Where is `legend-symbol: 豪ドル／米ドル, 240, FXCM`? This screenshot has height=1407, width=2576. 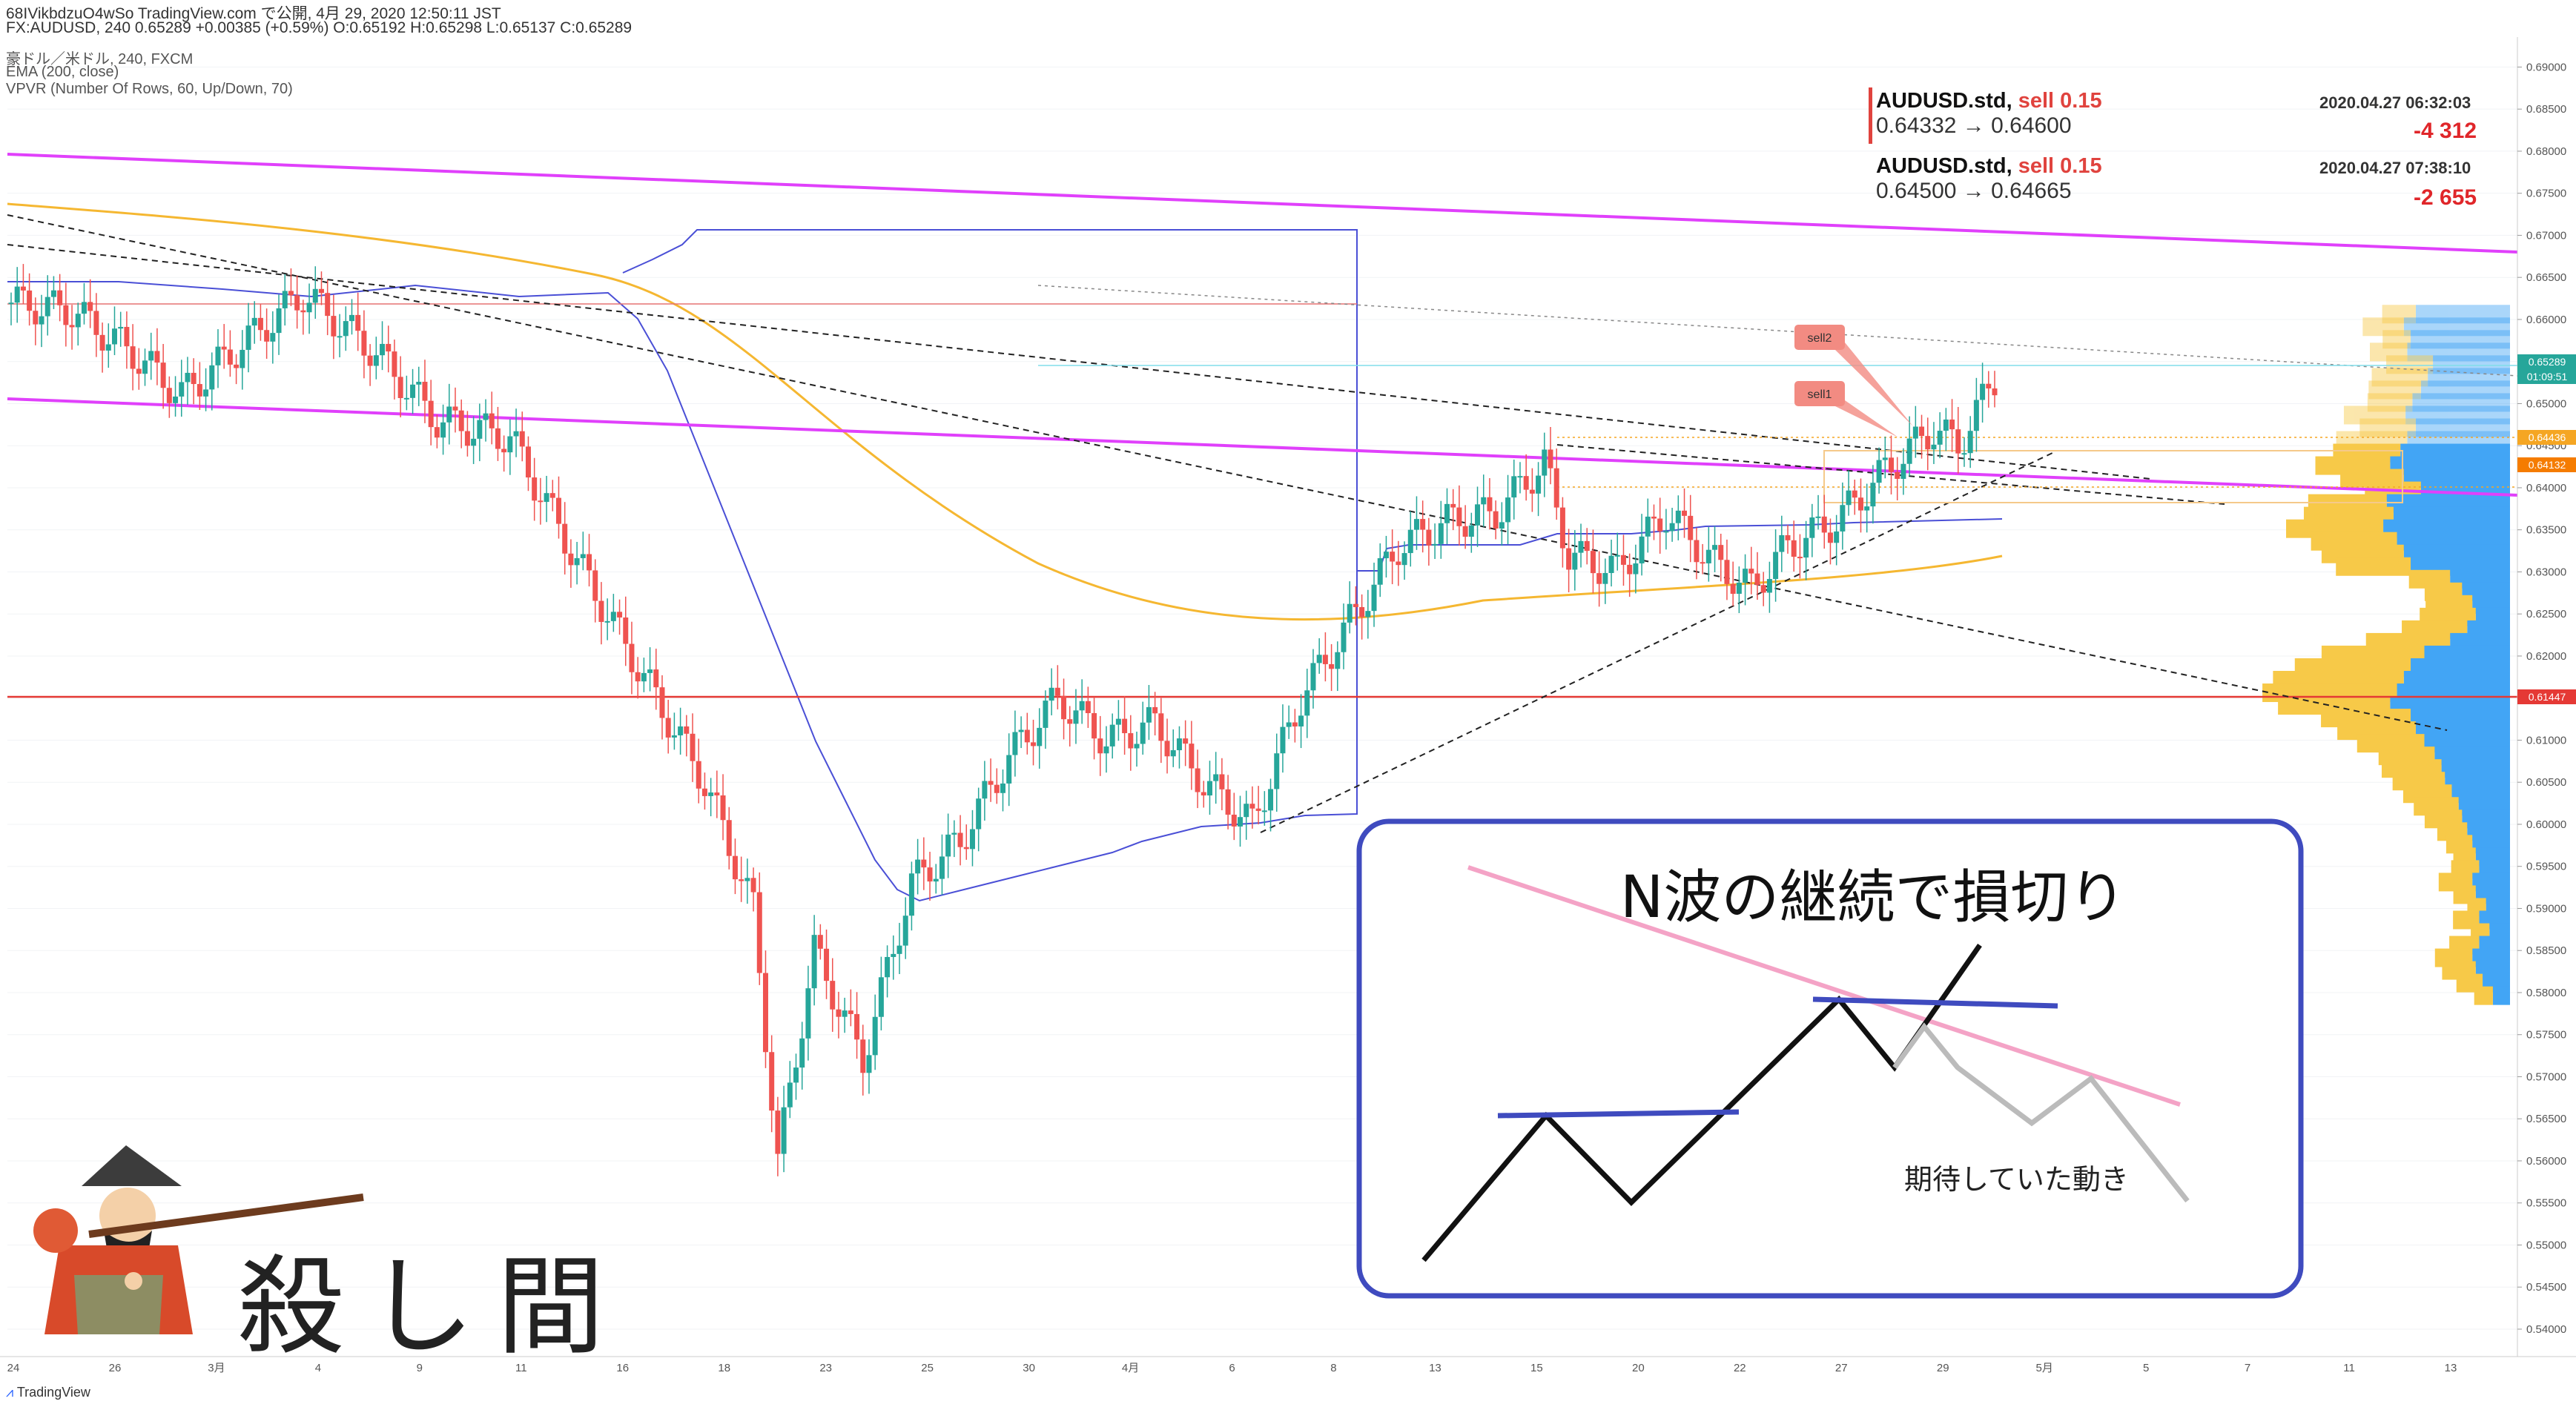 legend-symbol: 豪ドル／米ドル, 240, FXCM is located at coordinates (100, 59).